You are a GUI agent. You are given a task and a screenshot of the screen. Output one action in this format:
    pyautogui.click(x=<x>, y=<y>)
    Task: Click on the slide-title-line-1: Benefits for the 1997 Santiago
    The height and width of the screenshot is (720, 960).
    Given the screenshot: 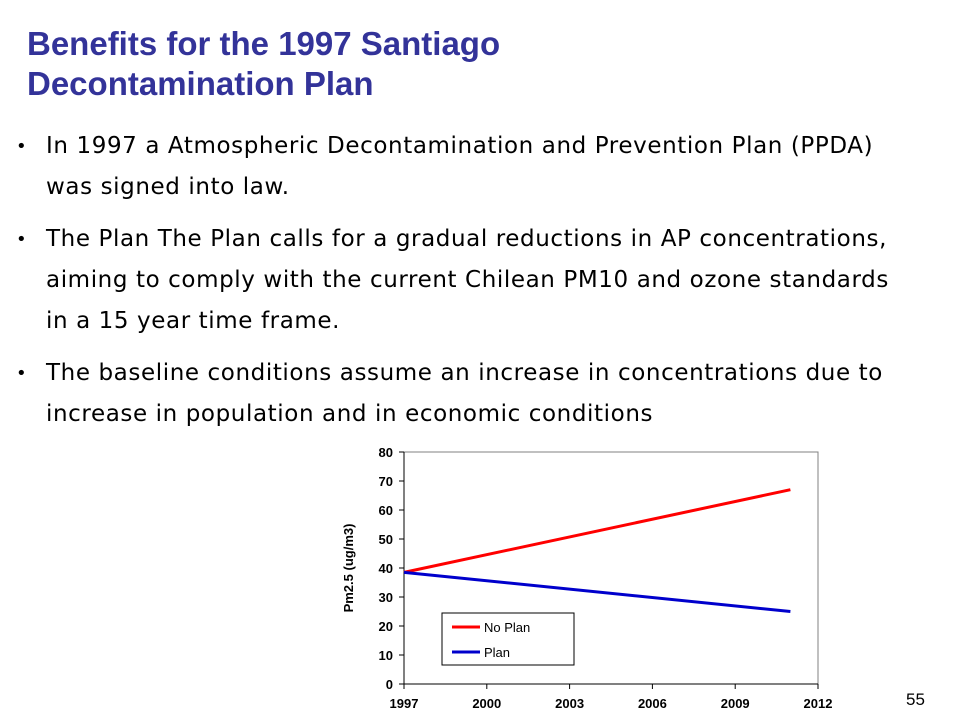 What is the action you would take?
    pyautogui.click(x=264, y=43)
    